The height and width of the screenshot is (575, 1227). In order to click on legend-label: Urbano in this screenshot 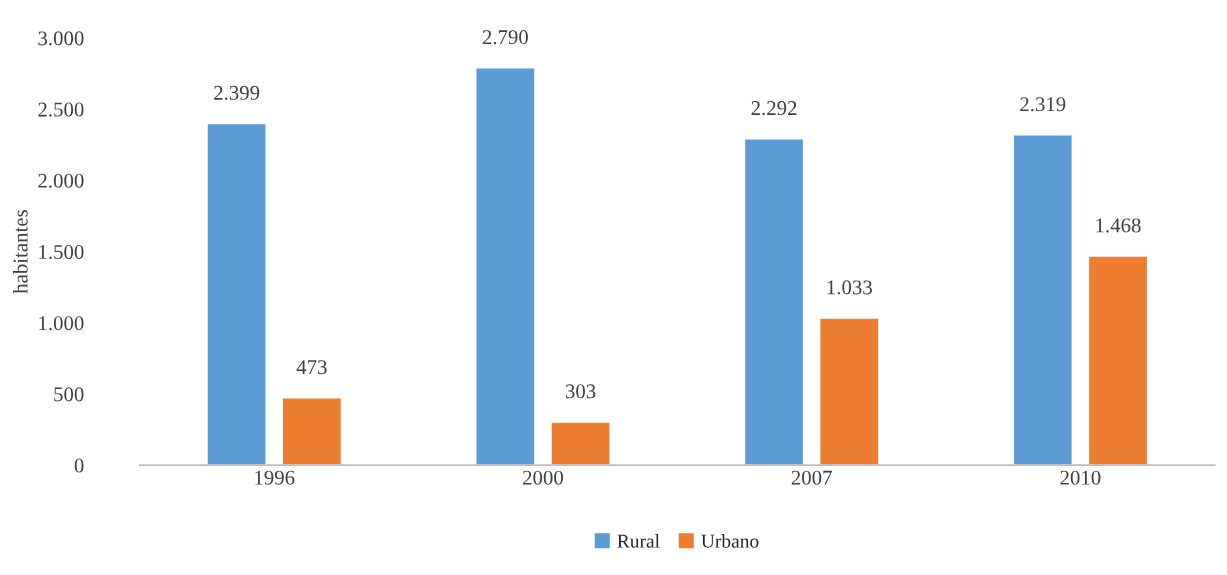, I will do `click(730, 541)`.